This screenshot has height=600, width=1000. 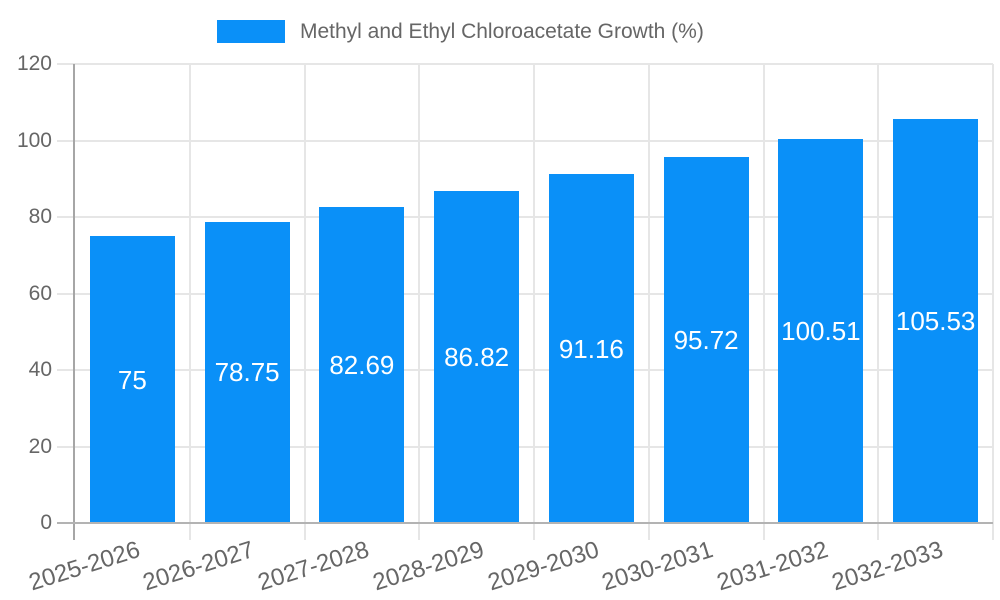 What do you see at coordinates (313, 566) in the screenshot?
I see `x-tick-label: 2027-2028` at bounding box center [313, 566].